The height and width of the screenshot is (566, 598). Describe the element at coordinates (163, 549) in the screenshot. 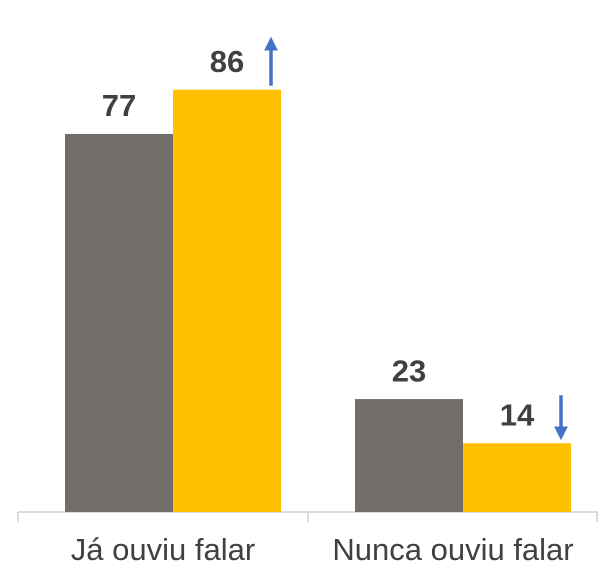

I see `x-tick-label: Já ouviu falar` at that location.